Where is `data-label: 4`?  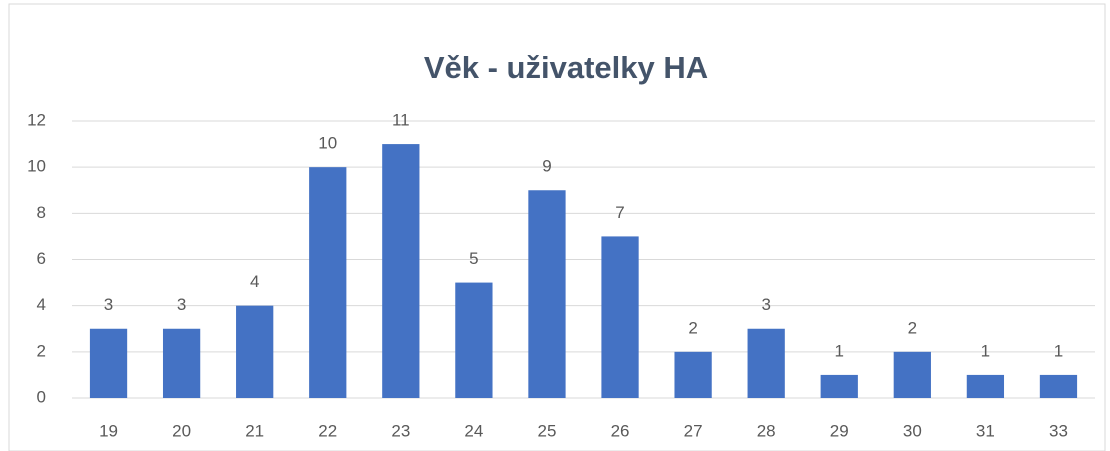 data-label: 4 is located at coordinates (254, 281).